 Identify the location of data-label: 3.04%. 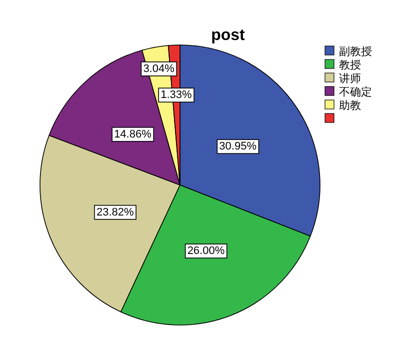
(159, 68).